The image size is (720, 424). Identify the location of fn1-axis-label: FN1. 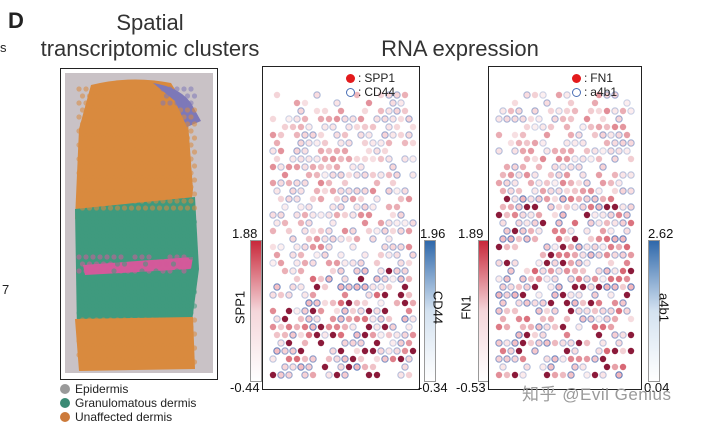
(466, 307).